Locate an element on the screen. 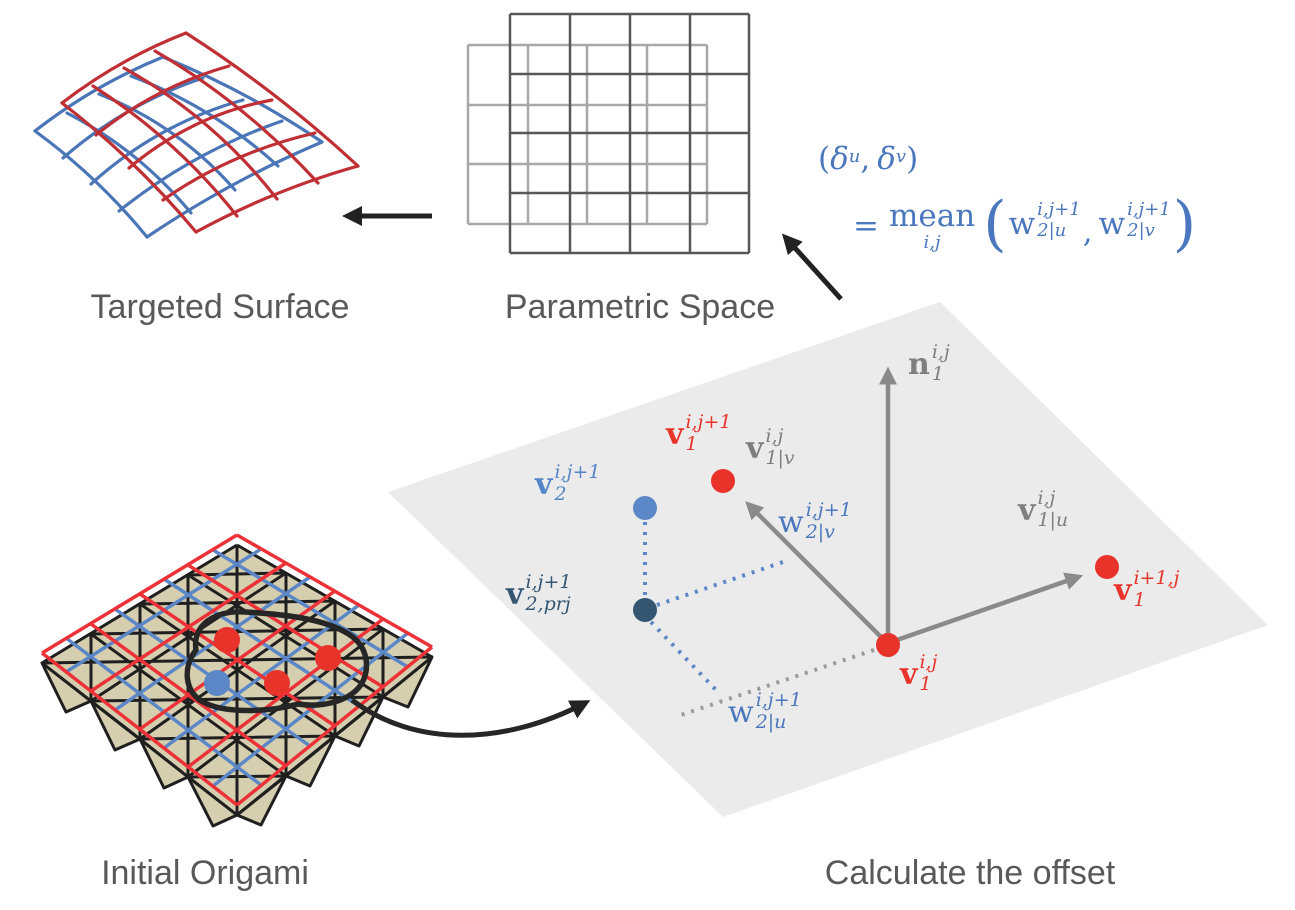  v2-dot is located at coordinates (645, 508).